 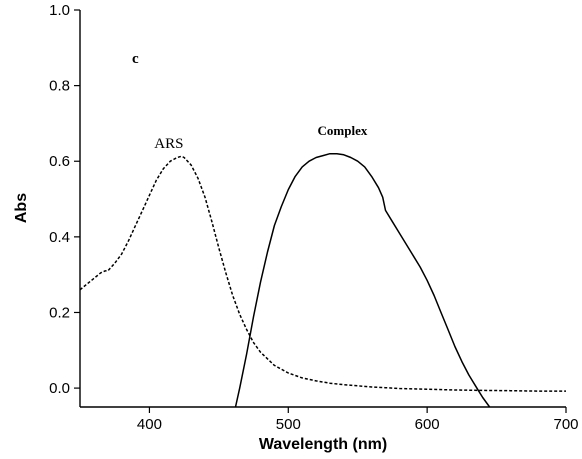 I want to click on x-tick-label: 600, so click(x=427, y=424).